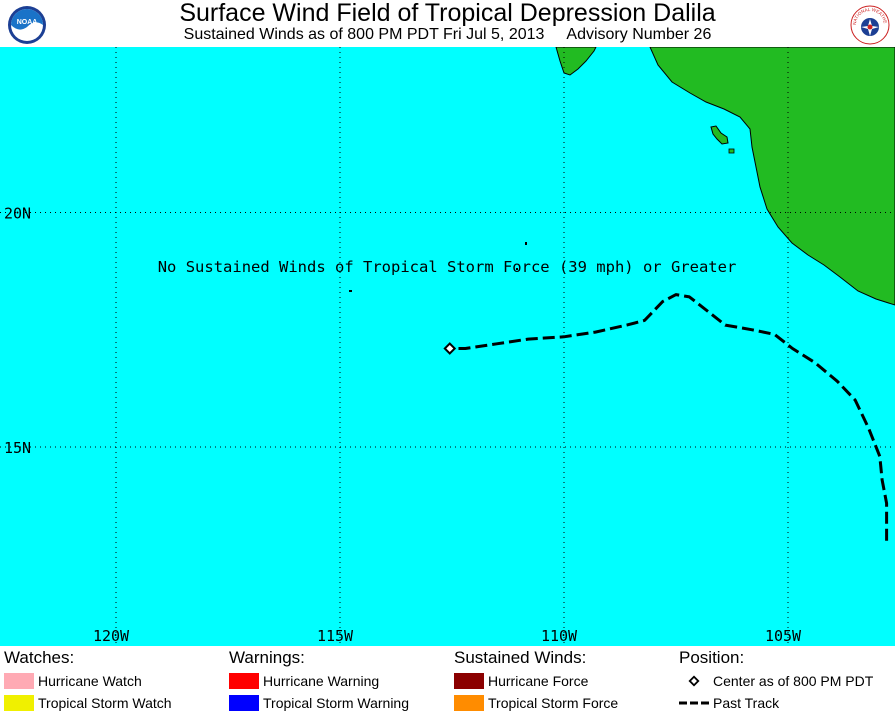 Image resolution: width=895 pixels, height=716 pixels. Describe the element at coordinates (639, 34) in the screenshot. I see `advisory-number: Advisory Number 26` at that location.